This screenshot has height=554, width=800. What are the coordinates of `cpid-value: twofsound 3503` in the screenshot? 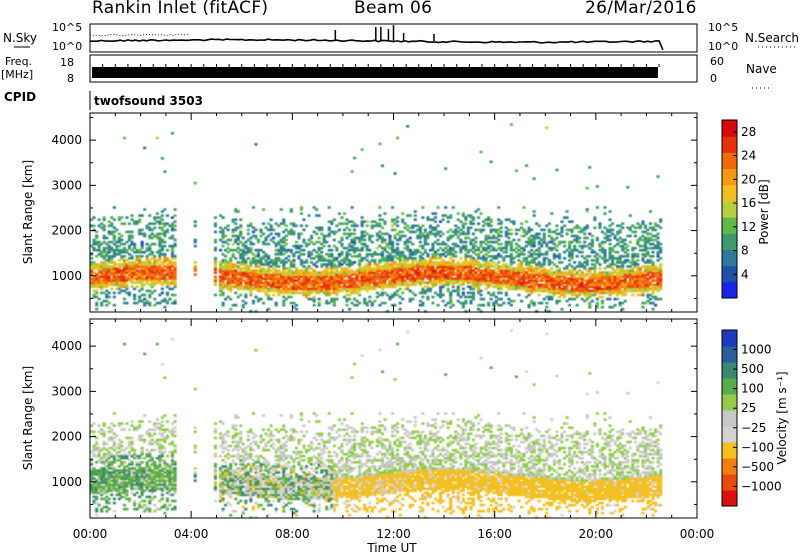 It's located at (148, 101).